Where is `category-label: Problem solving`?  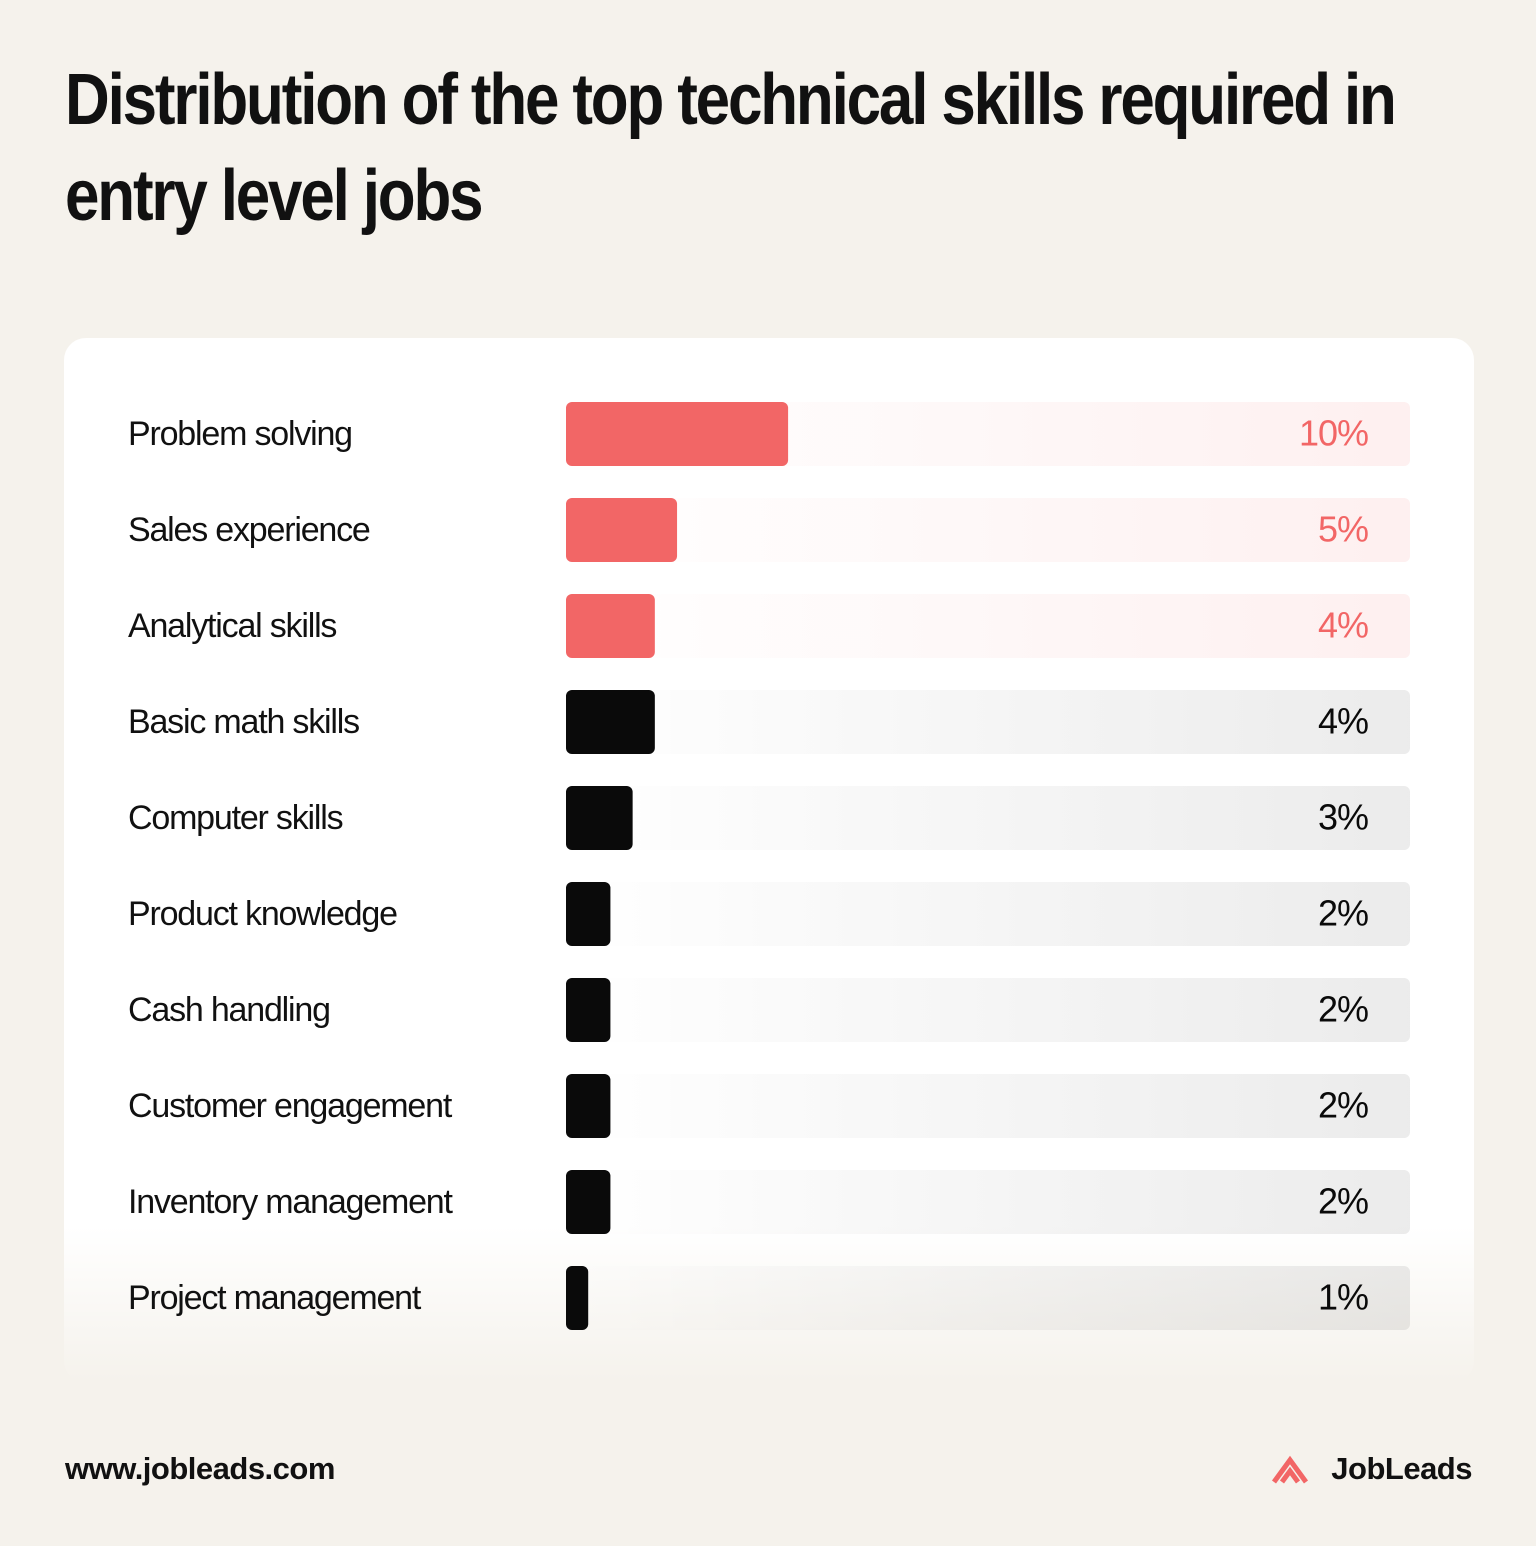 category-label: Problem solving is located at coordinates (240, 434).